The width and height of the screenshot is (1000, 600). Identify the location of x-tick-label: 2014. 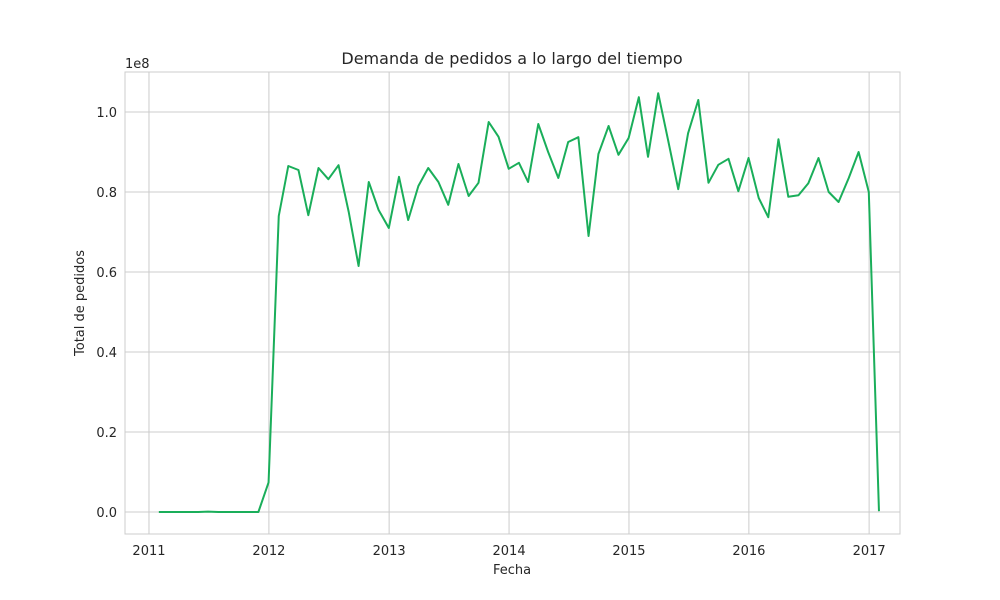
(509, 551).